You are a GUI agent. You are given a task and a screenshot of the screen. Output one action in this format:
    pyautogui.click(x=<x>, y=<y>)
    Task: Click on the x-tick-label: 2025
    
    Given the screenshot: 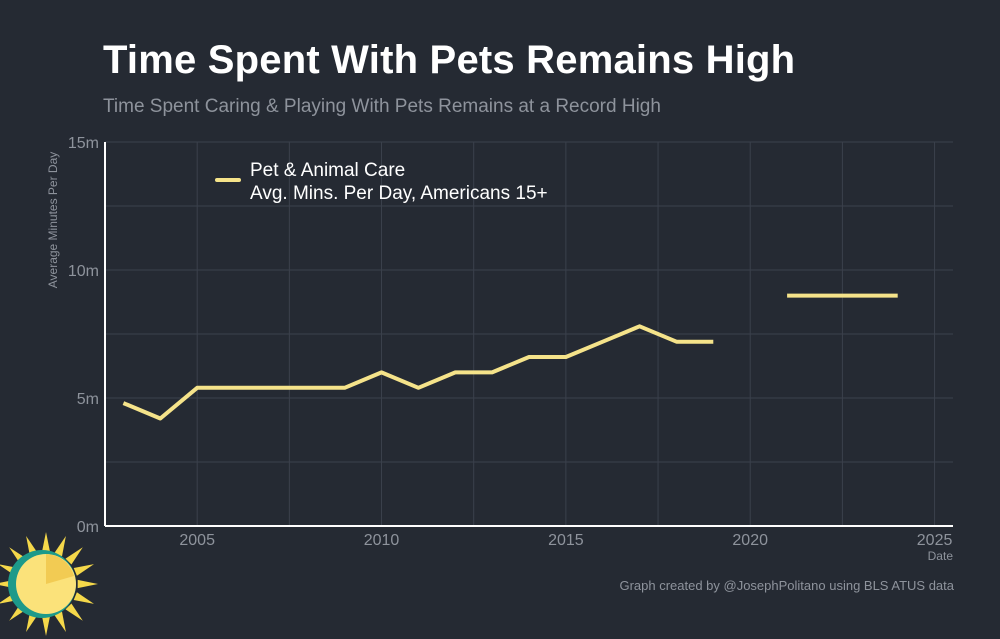 What is the action you would take?
    pyautogui.click(x=935, y=540)
    